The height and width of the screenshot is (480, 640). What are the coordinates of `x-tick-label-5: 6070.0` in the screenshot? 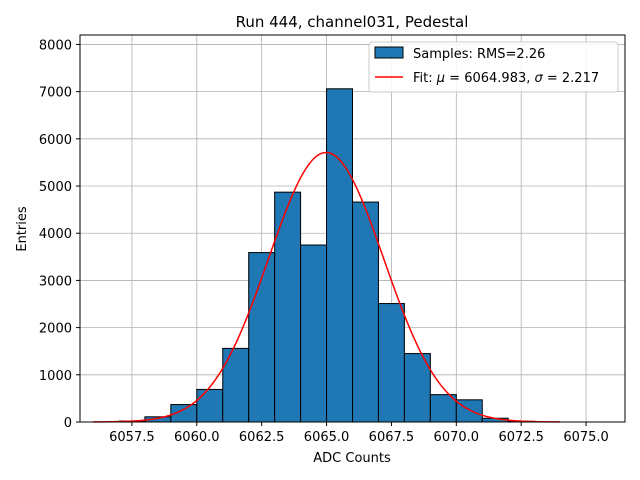 It's located at (457, 437).